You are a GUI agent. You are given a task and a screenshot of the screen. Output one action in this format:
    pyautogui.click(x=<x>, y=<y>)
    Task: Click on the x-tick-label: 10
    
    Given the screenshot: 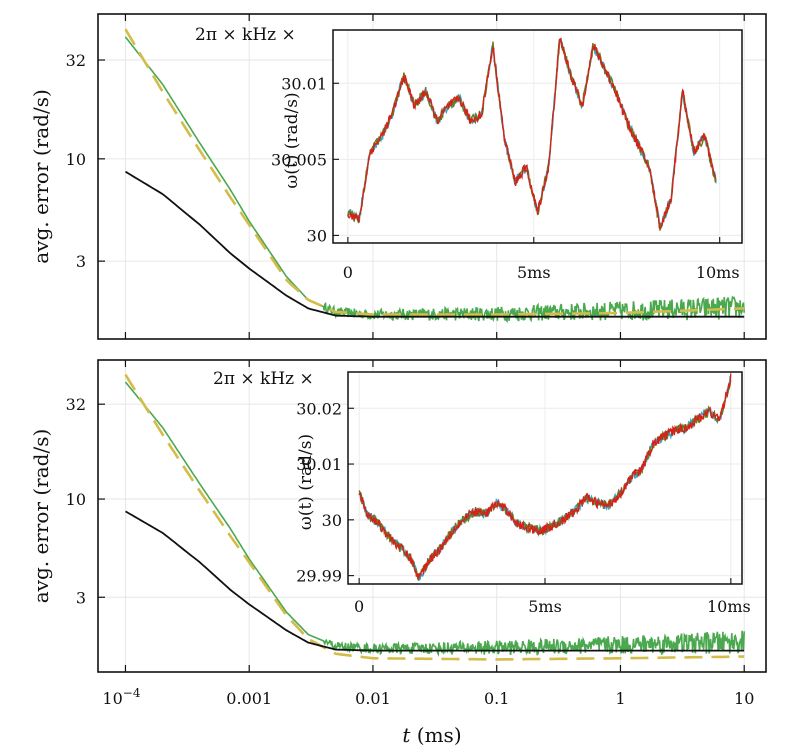 What is the action you would take?
    pyautogui.click(x=744, y=698)
    